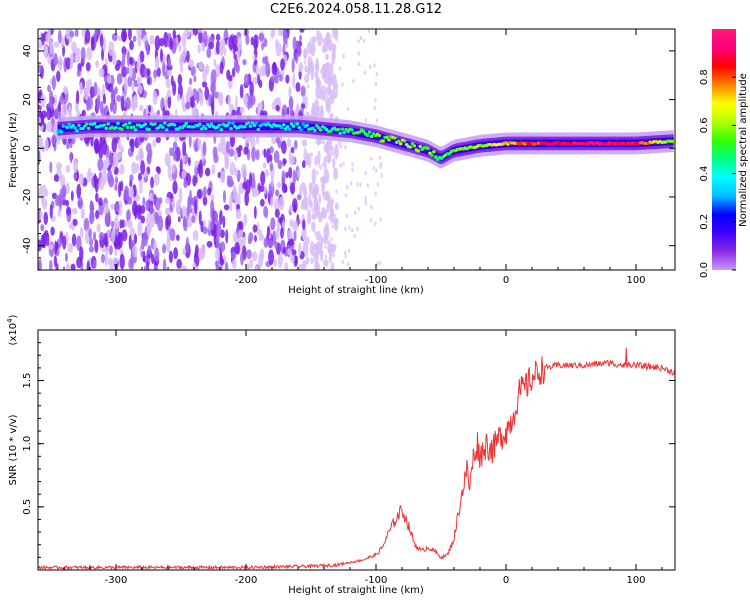 This screenshot has width=750, height=600. What do you see at coordinates (356, 590) in the screenshot?
I see `snr-x-axis-title: Height of straight line (km)` at bounding box center [356, 590].